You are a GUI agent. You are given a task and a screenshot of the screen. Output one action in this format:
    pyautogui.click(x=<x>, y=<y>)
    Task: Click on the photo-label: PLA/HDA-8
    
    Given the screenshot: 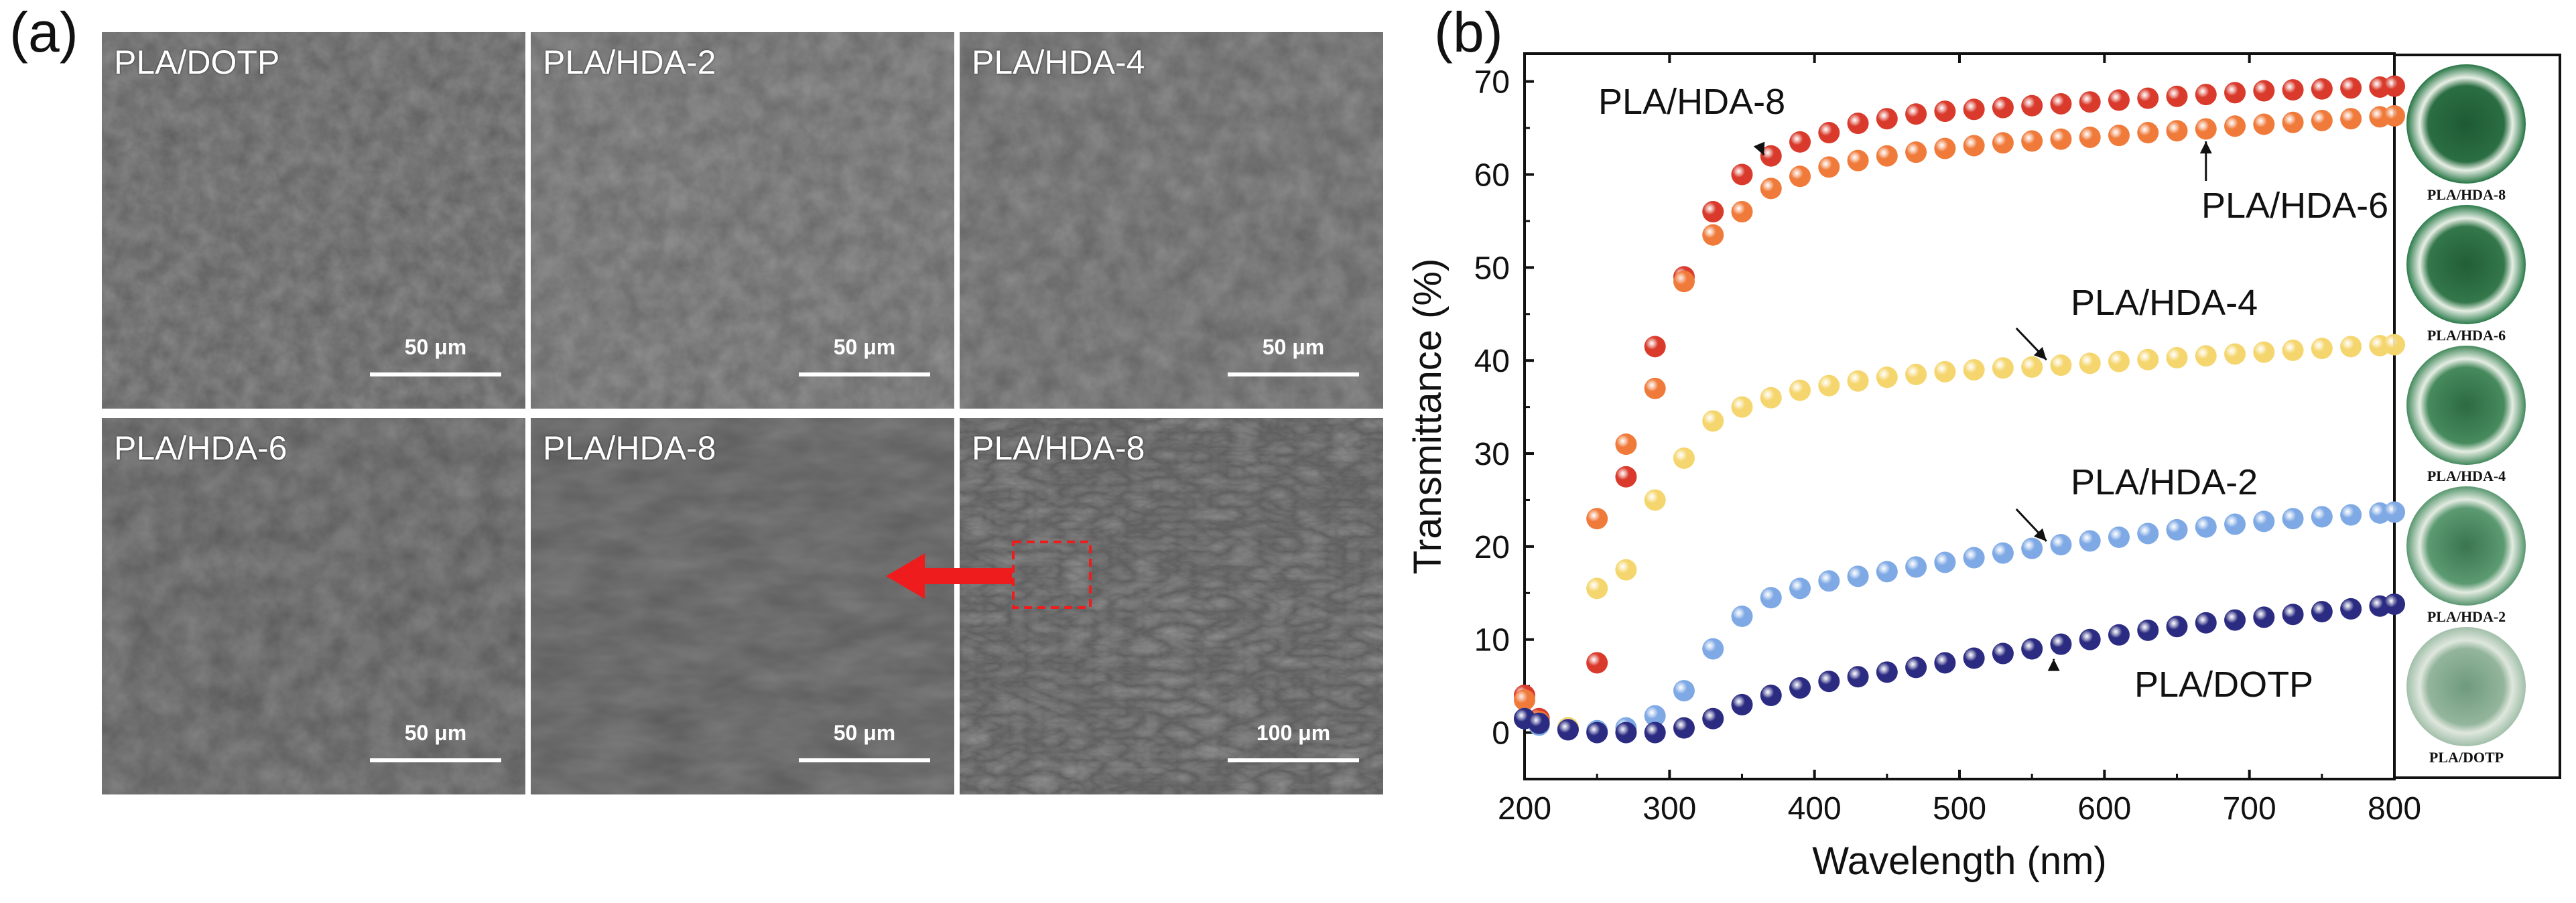 What is the action you would take?
    pyautogui.click(x=2466, y=195)
    